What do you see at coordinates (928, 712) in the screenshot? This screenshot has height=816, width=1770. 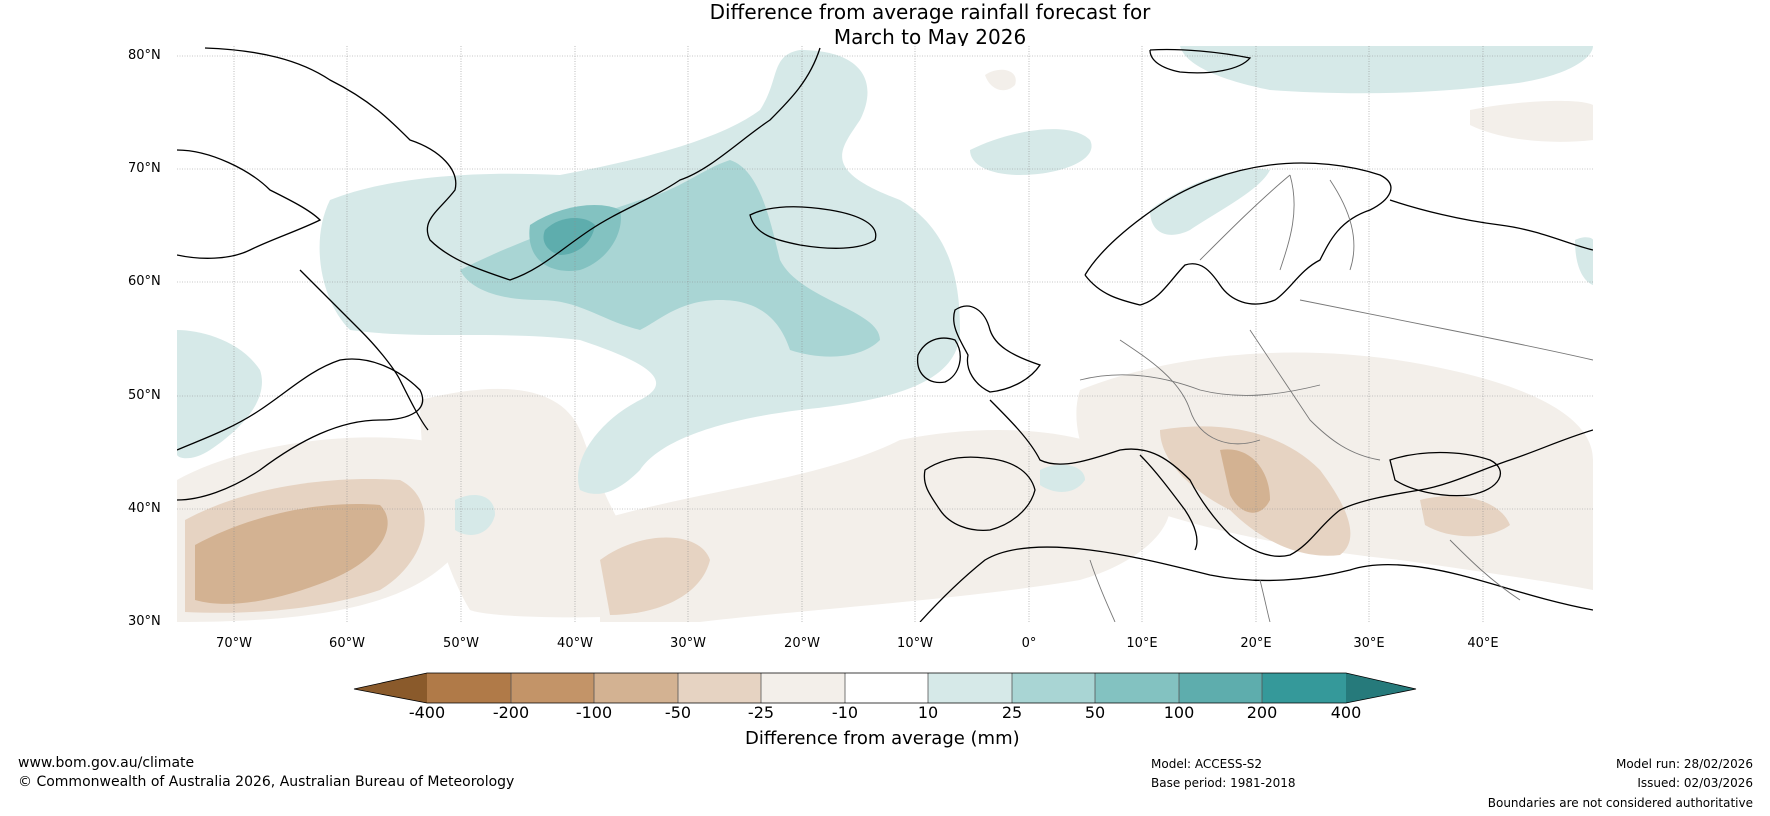 I see `colorbar-tick-10: 10` at bounding box center [928, 712].